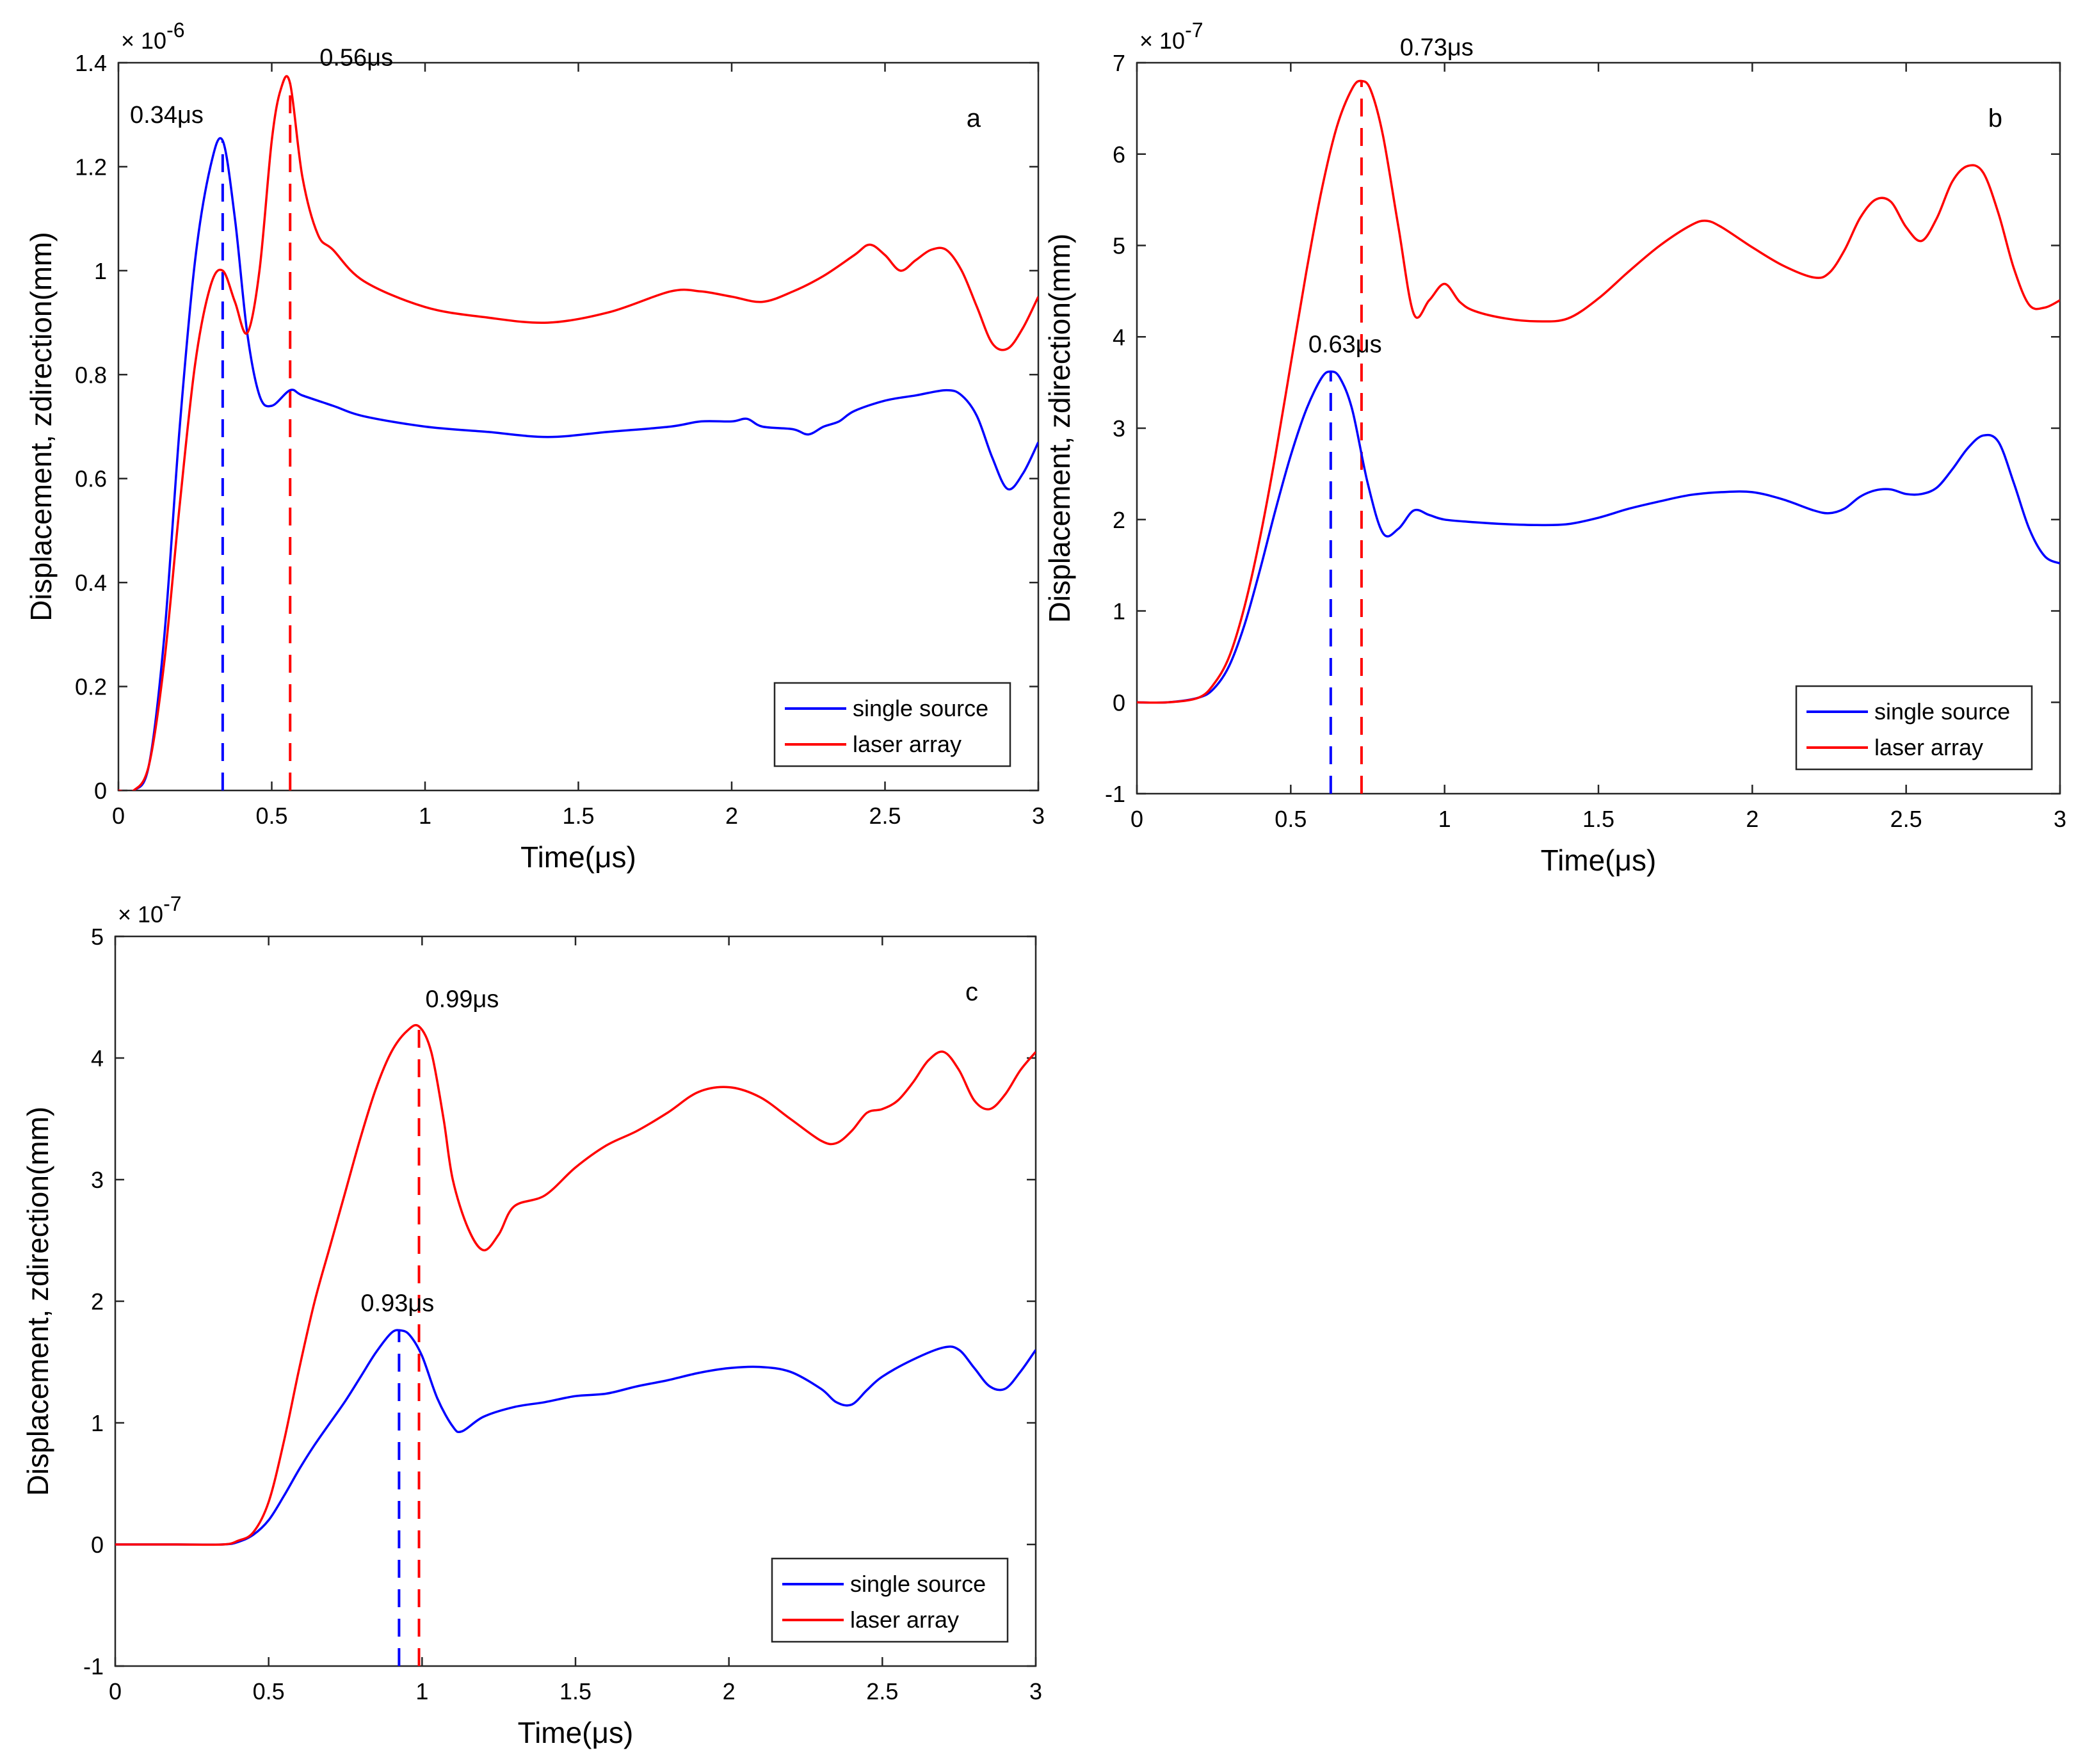 Image resolution: width=2092 pixels, height=1764 pixels. What do you see at coordinates (91, 63) in the screenshot?
I see `y-tick-label: 1.4` at bounding box center [91, 63].